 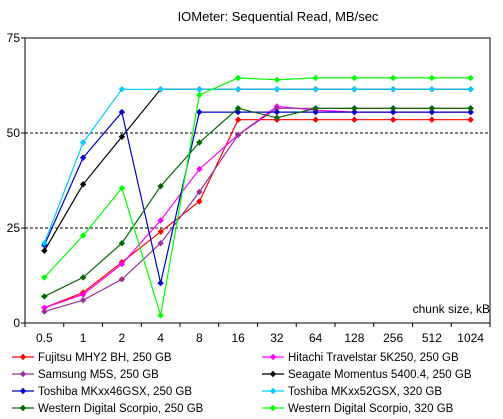 What do you see at coordinates (278, 16) in the screenshot?
I see `chart-title: IOMeter: Sequential Read, MB/sec` at bounding box center [278, 16].